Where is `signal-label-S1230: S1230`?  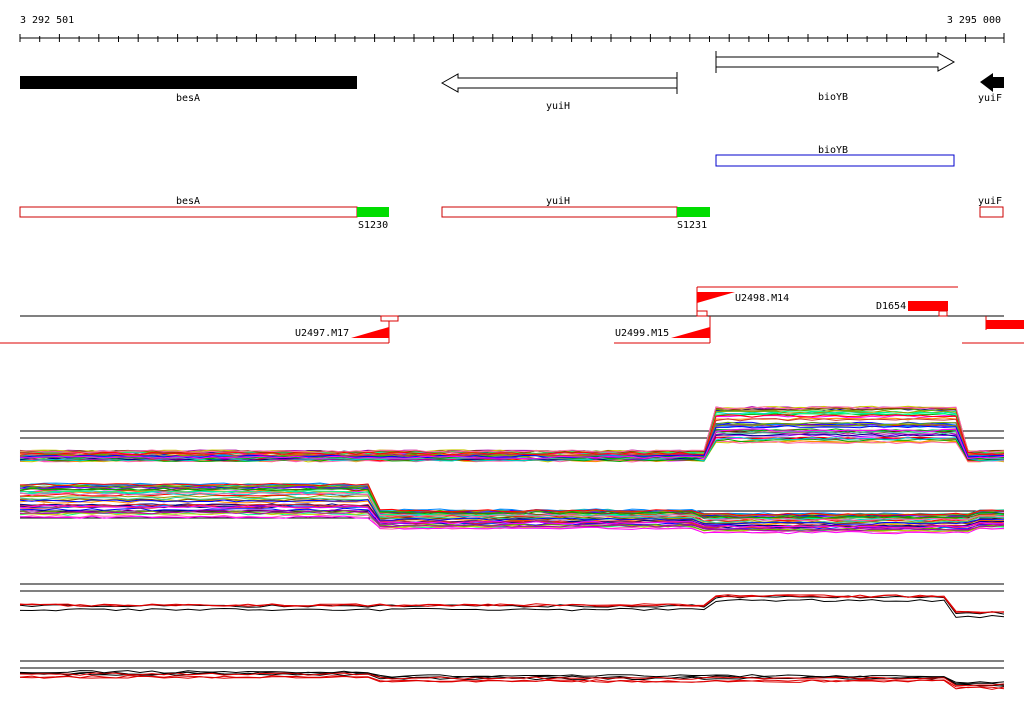 signal-label-S1230: S1230 is located at coordinates (373, 225).